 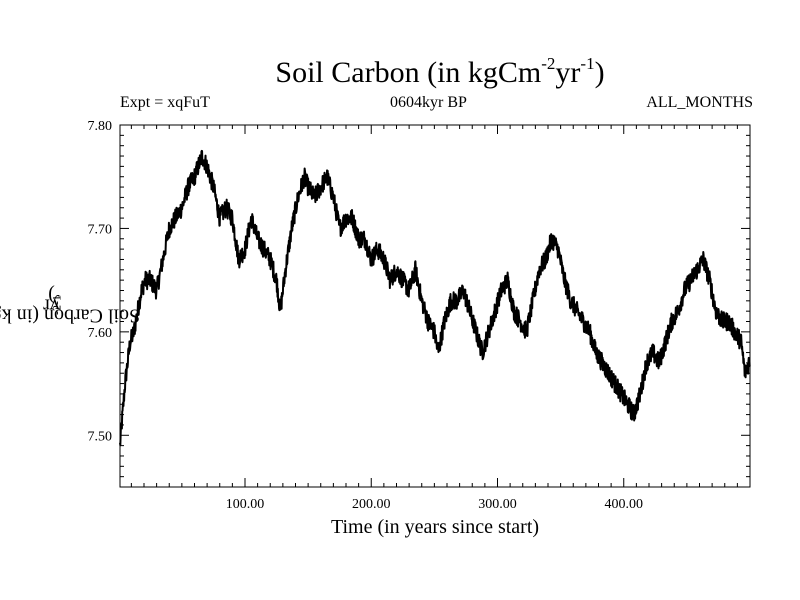 What do you see at coordinates (497, 504) in the screenshot?
I see `x-tick-label: 300.00` at bounding box center [497, 504].